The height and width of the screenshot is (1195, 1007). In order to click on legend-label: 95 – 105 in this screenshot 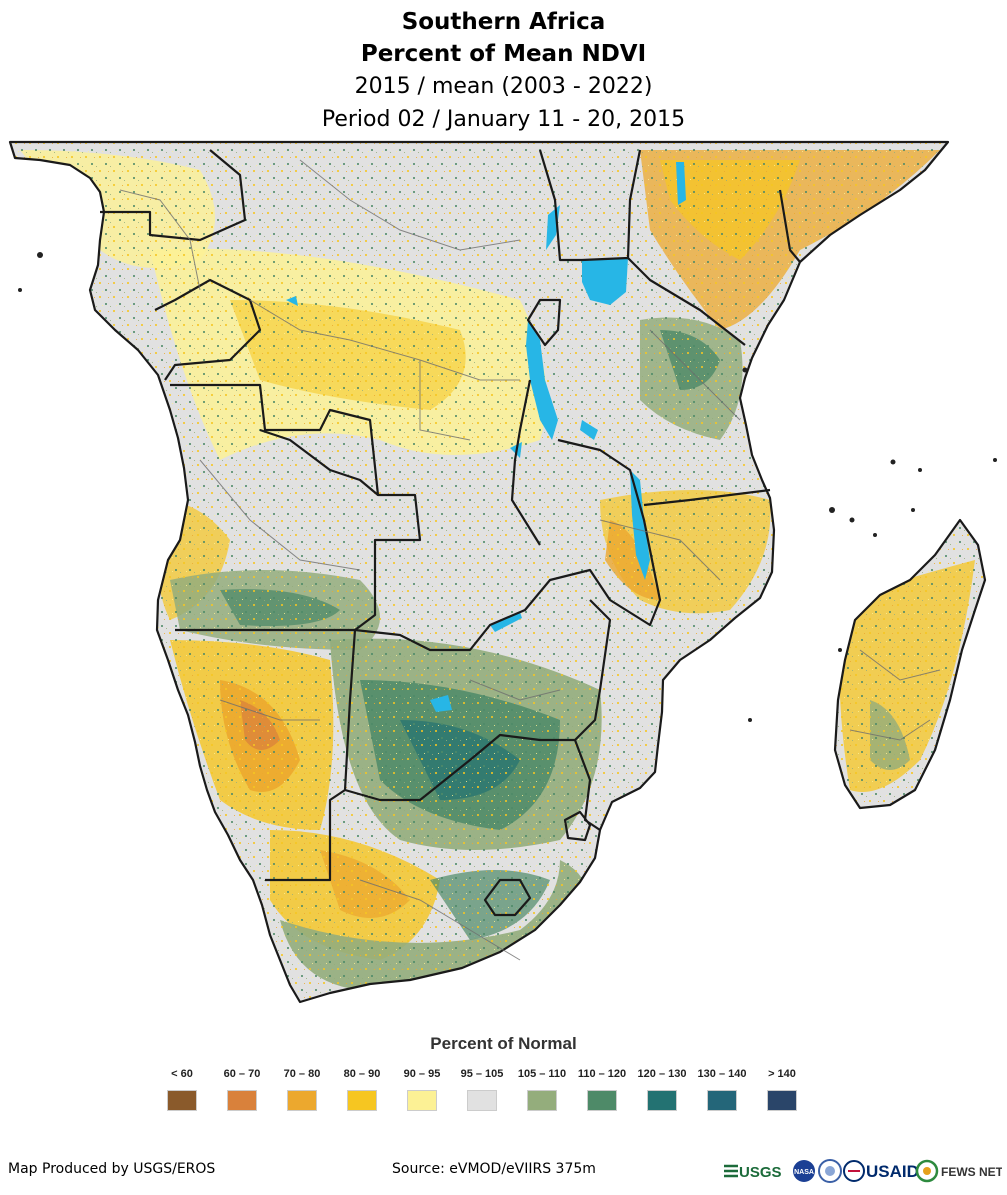, I will do `click(482, 1074)`.